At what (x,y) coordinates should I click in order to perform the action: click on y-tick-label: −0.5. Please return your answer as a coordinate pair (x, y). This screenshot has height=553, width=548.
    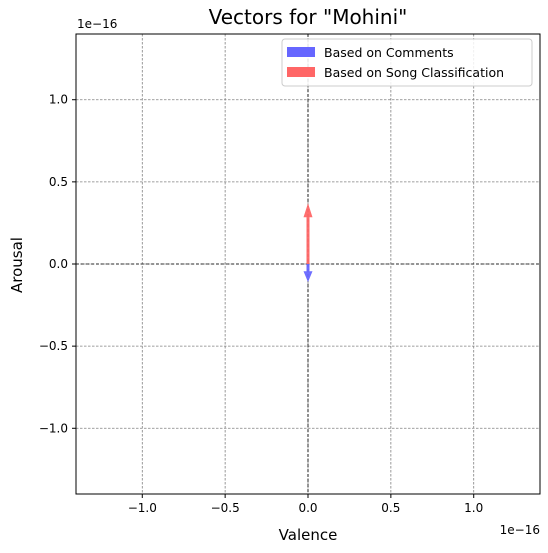
    Looking at the image, I should click on (53, 346).